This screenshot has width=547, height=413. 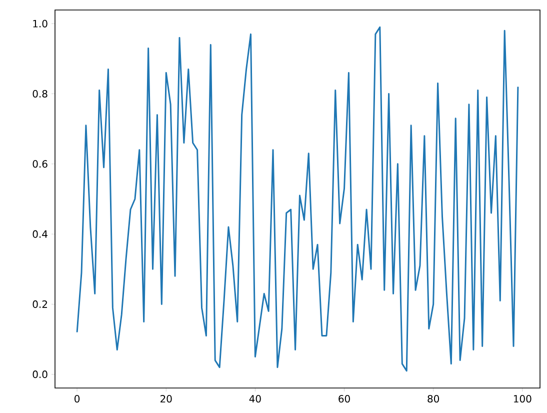 What do you see at coordinates (434, 399) in the screenshot?
I see `x-tick-label: 80` at bounding box center [434, 399].